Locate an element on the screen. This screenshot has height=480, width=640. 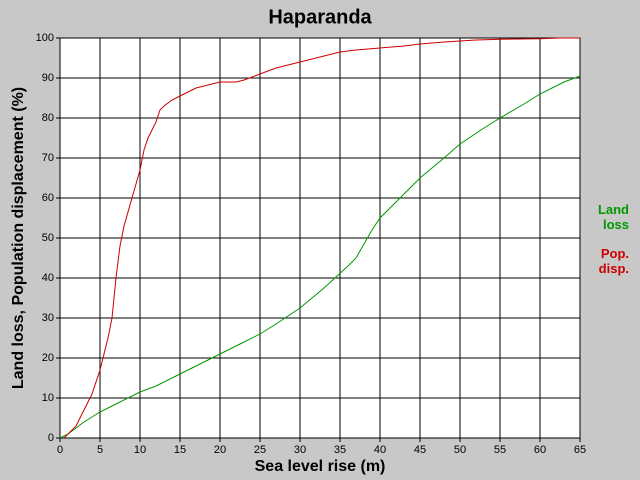
x-tick-label: 35 is located at coordinates (340, 450).